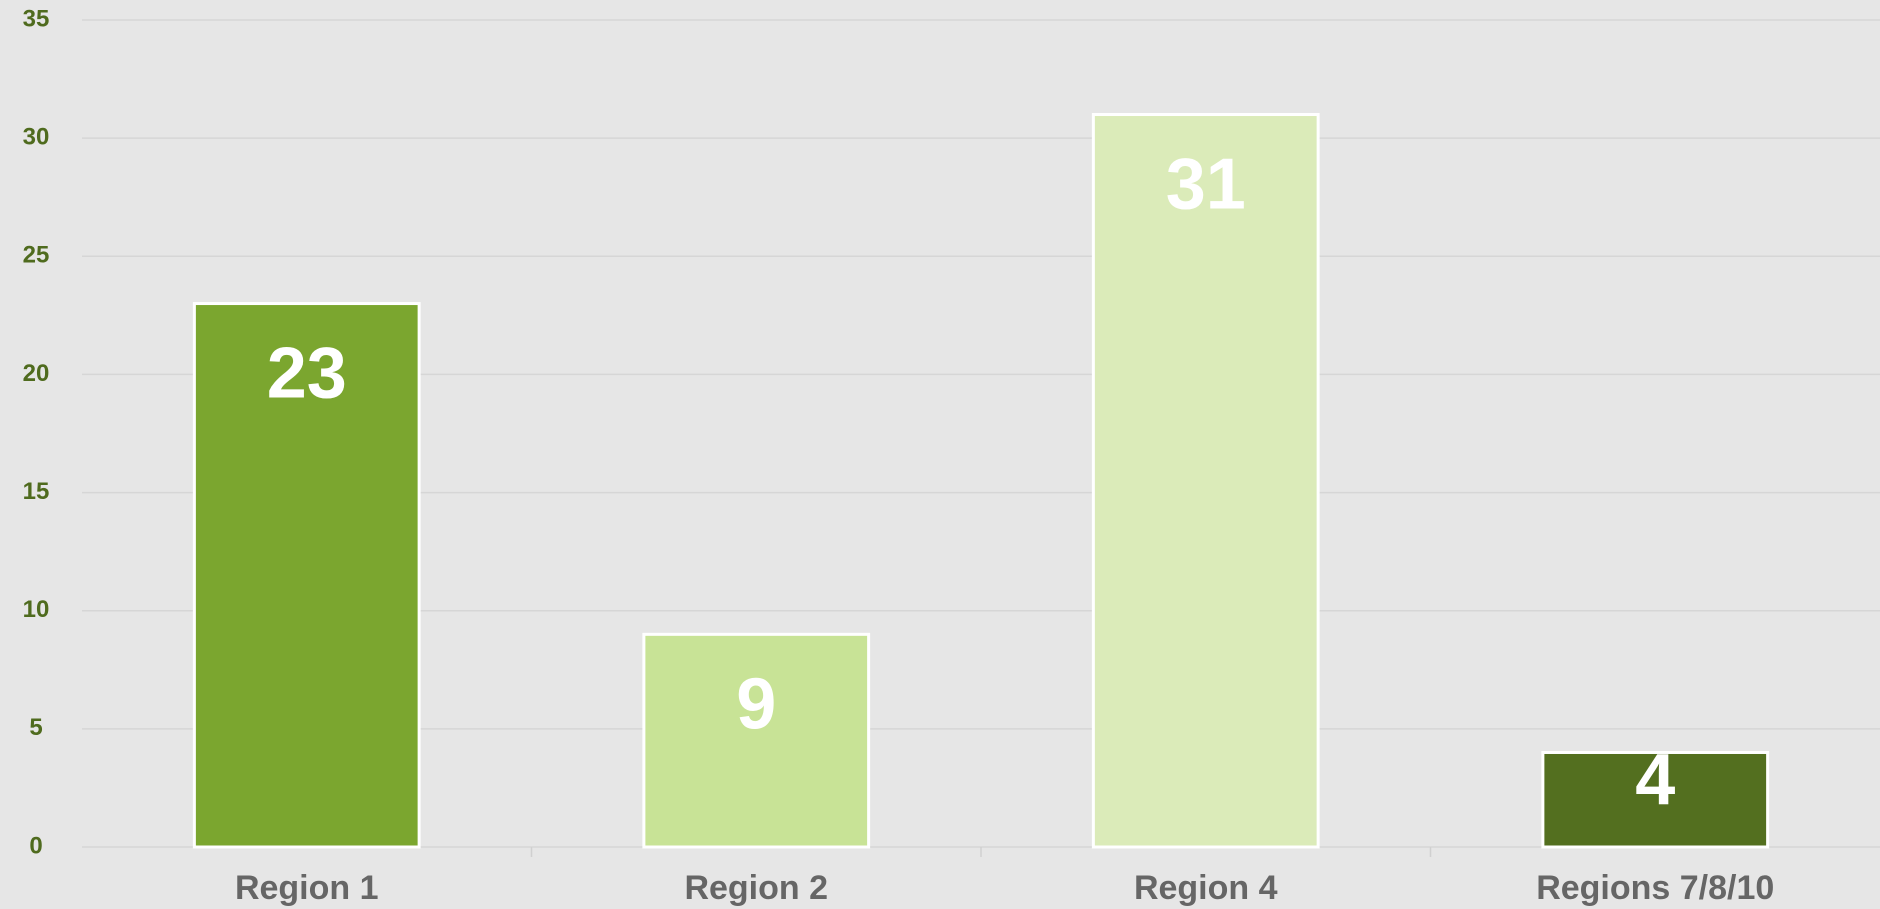 This screenshot has width=1880, height=909. Describe the element at coordinates (36, 373) in the screenshot. I see `y-tick-label: 20` at that location.